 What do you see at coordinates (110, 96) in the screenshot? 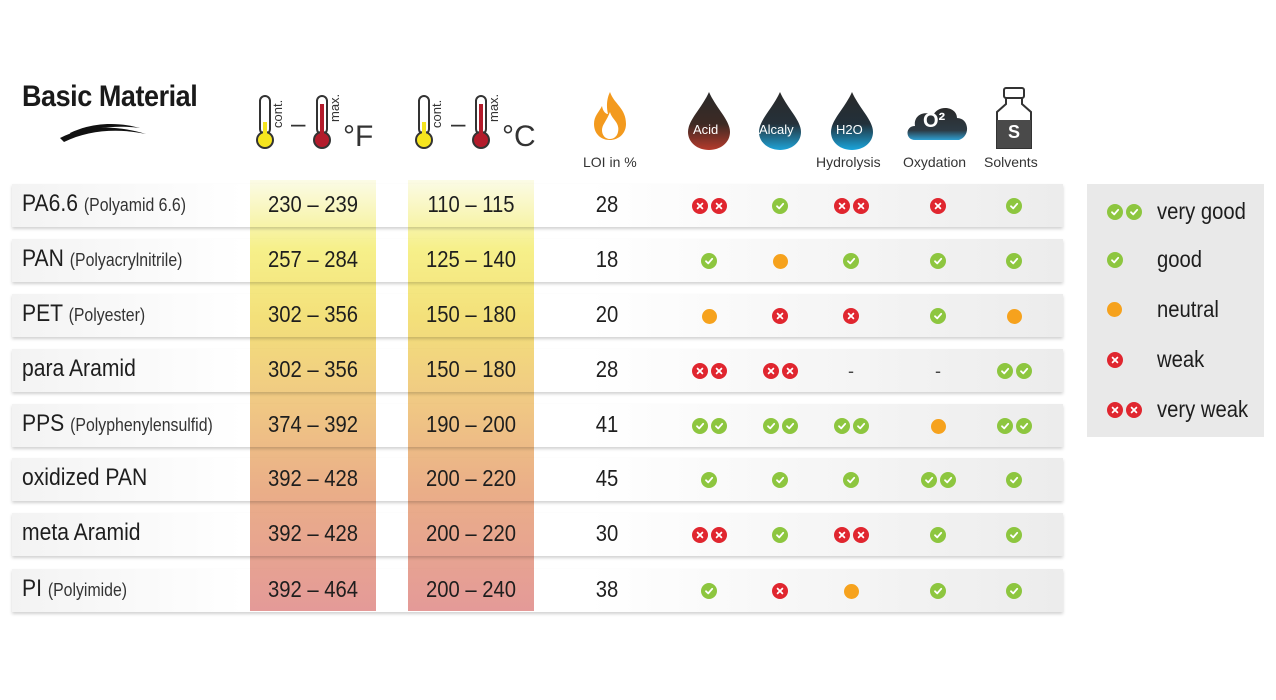
I see `page-title: Basic Material` at bounding box center [110, 96].